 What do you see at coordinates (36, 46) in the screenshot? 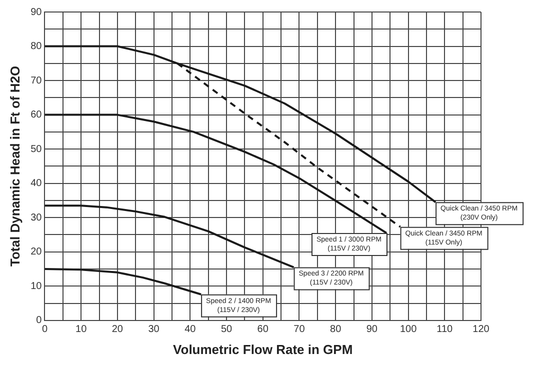
I see `y-tick-label: 80` at bounding box center [36, 46].